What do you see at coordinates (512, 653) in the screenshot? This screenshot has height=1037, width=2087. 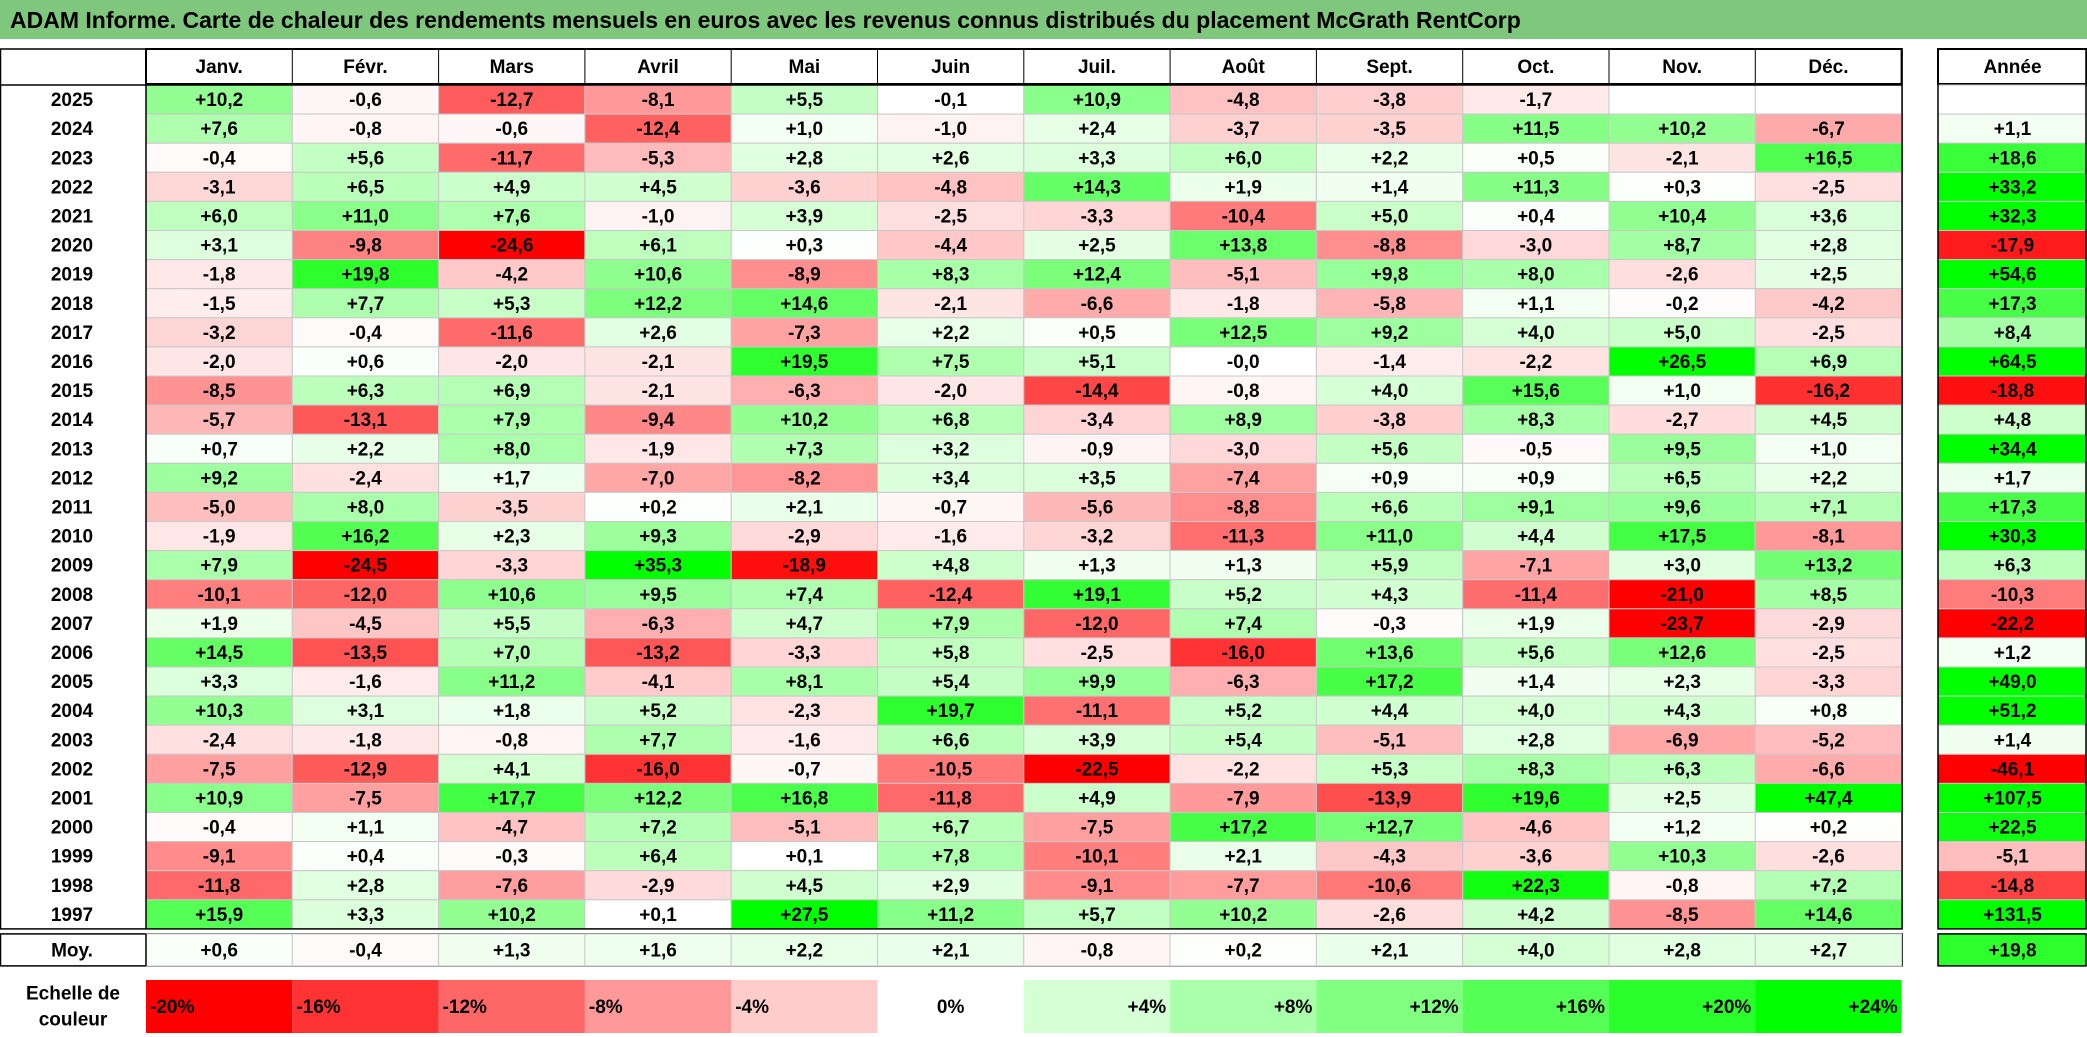 I see `cell-value: +7,0` at bounding box center [512, 653].